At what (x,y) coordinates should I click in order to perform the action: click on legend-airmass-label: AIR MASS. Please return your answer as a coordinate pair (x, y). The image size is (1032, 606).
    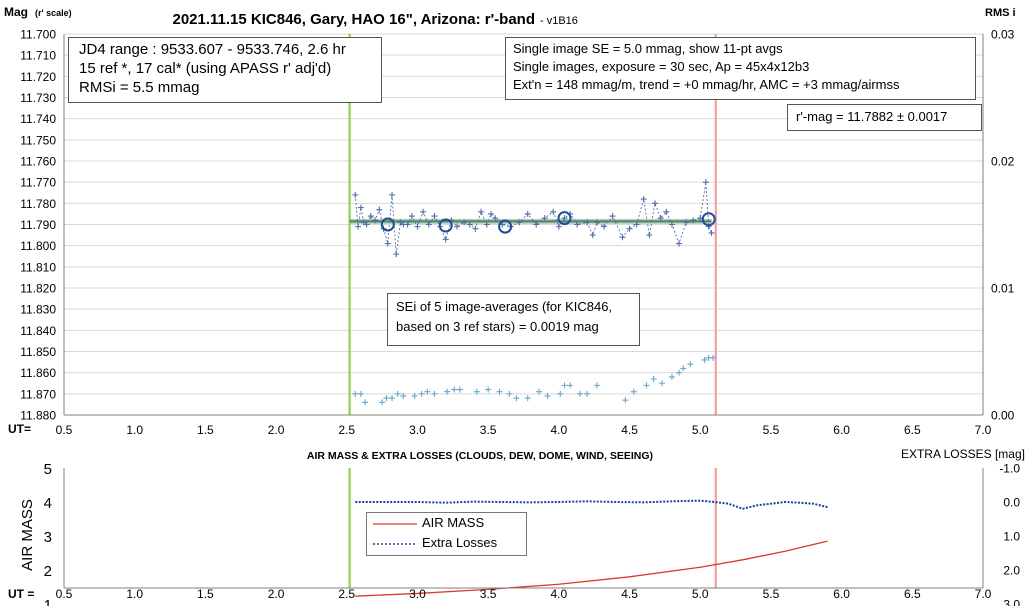
    Looking at the image, I should click on (453, 522).